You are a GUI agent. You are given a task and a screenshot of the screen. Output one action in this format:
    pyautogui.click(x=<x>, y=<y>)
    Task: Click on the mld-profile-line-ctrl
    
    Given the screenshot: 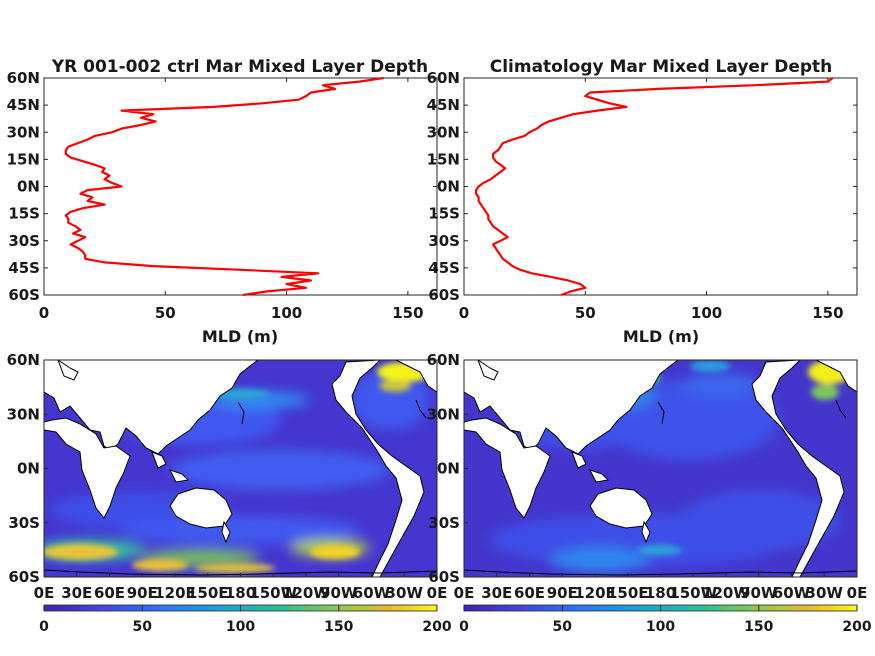 What is the action you would take?
    pyautogui.click(x=224, y=186)
    